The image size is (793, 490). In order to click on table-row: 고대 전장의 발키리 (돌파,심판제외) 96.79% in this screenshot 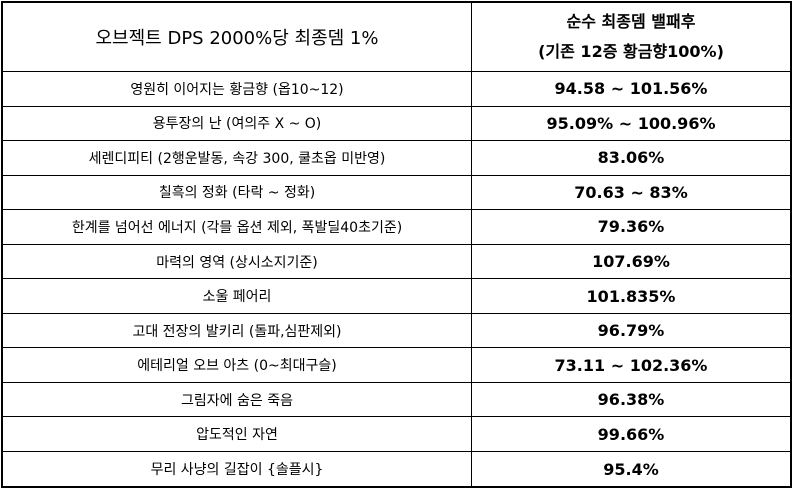, I will do `click(396, 330)`.